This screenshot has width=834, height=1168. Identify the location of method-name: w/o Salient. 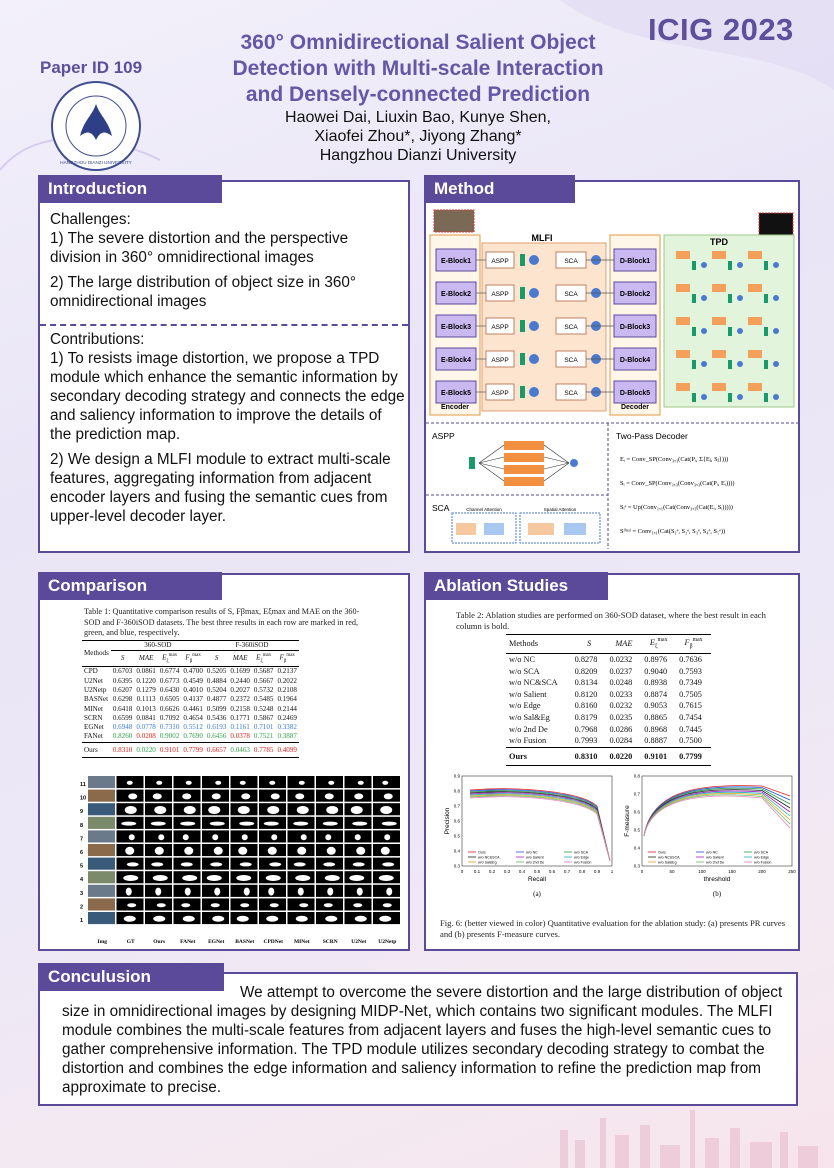
(528, 694).